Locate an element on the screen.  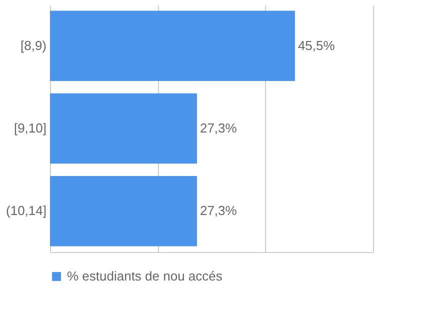
y-tick-label: [9,10] is located at coordinates (30, 128).